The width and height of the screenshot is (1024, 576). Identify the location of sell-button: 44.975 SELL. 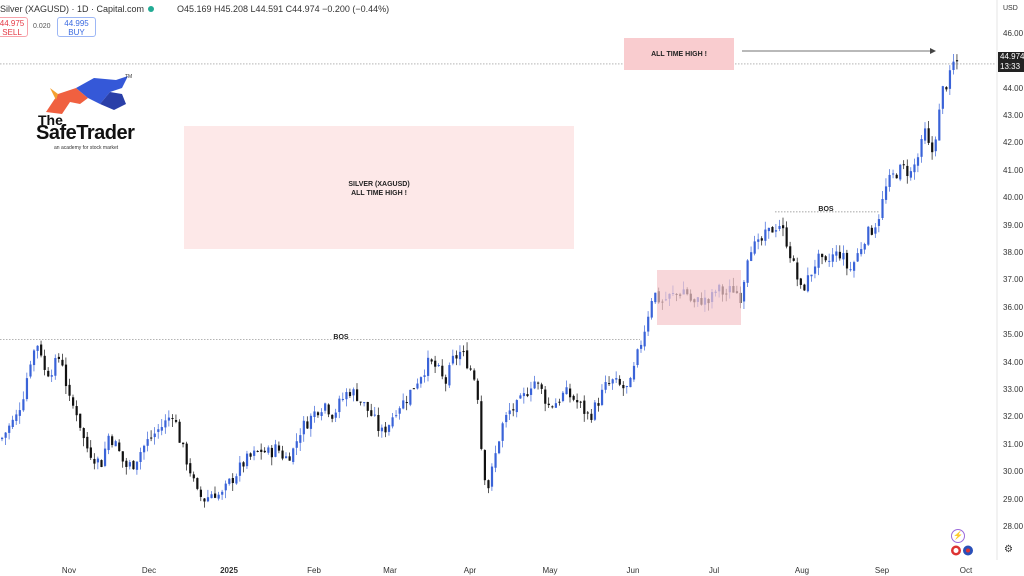
(14, 27).